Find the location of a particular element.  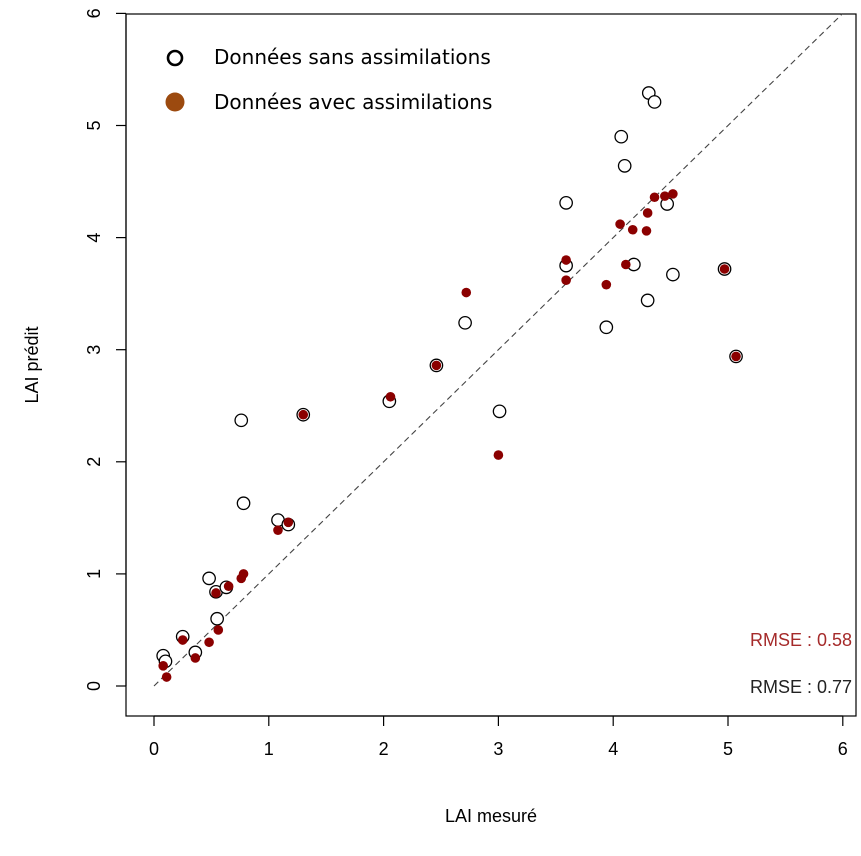

y-tick-label: 2 is located at coordinates (94, 462).